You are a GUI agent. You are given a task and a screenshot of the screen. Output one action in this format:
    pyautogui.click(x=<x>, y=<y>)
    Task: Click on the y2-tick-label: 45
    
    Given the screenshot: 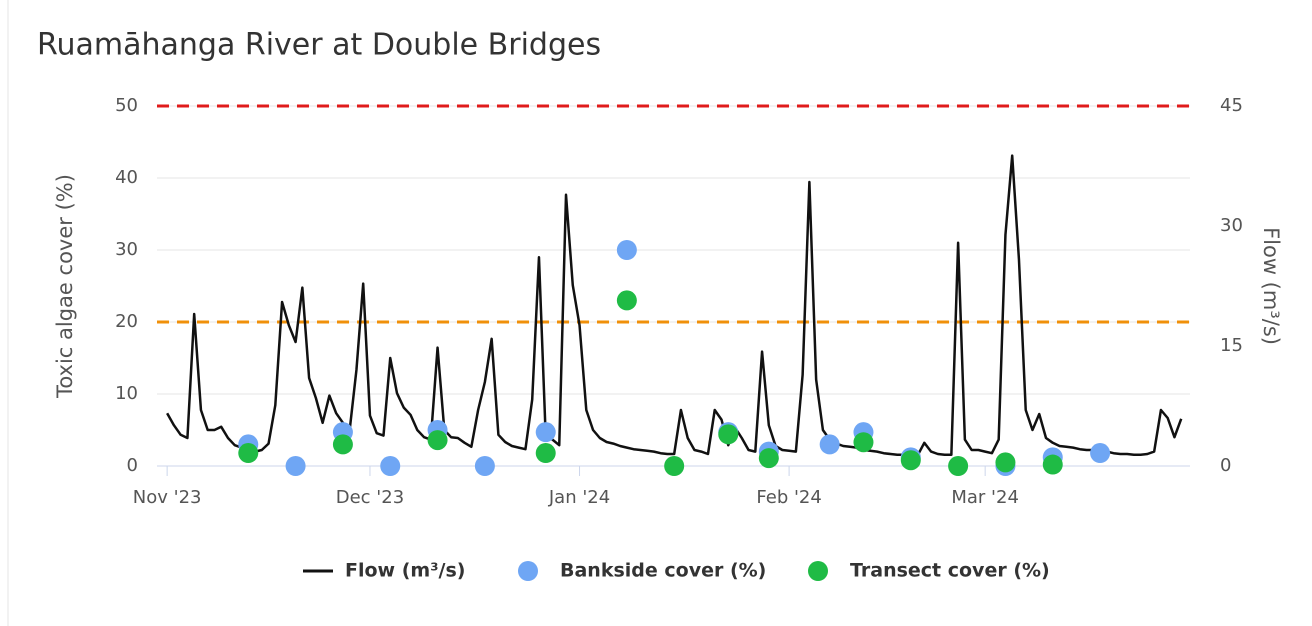 What is the action you would take?
    pyautogui.click(x=1231, y=105)
    